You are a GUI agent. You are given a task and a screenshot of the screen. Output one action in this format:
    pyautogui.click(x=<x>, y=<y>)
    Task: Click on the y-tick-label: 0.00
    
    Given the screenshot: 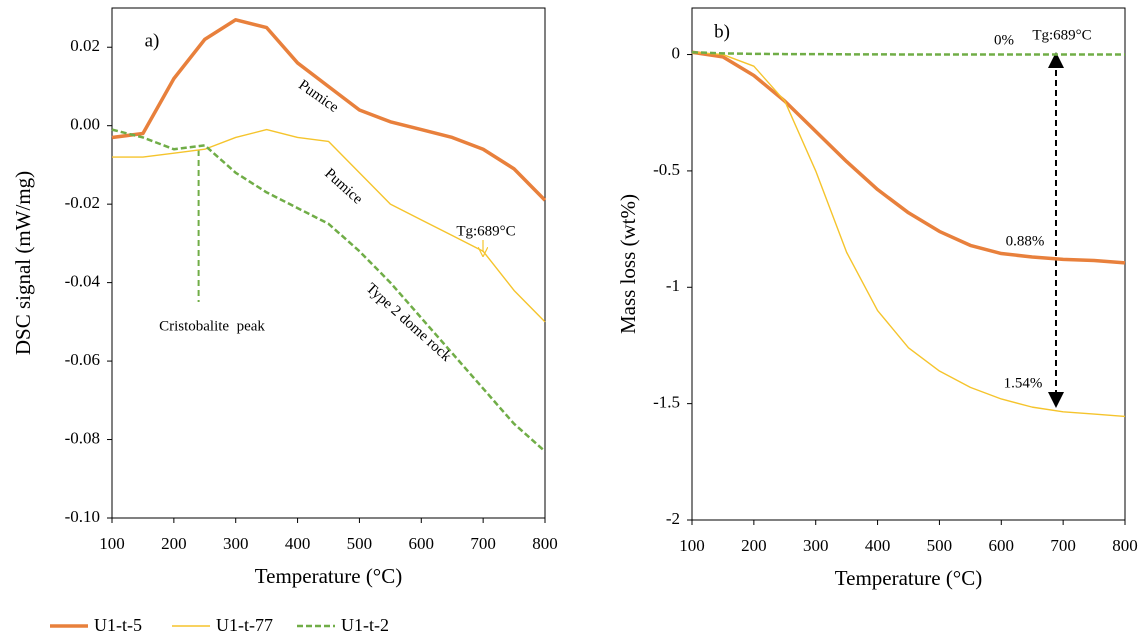 What is the action you would take?
    pyautogui.click(x=85, y=124)
    